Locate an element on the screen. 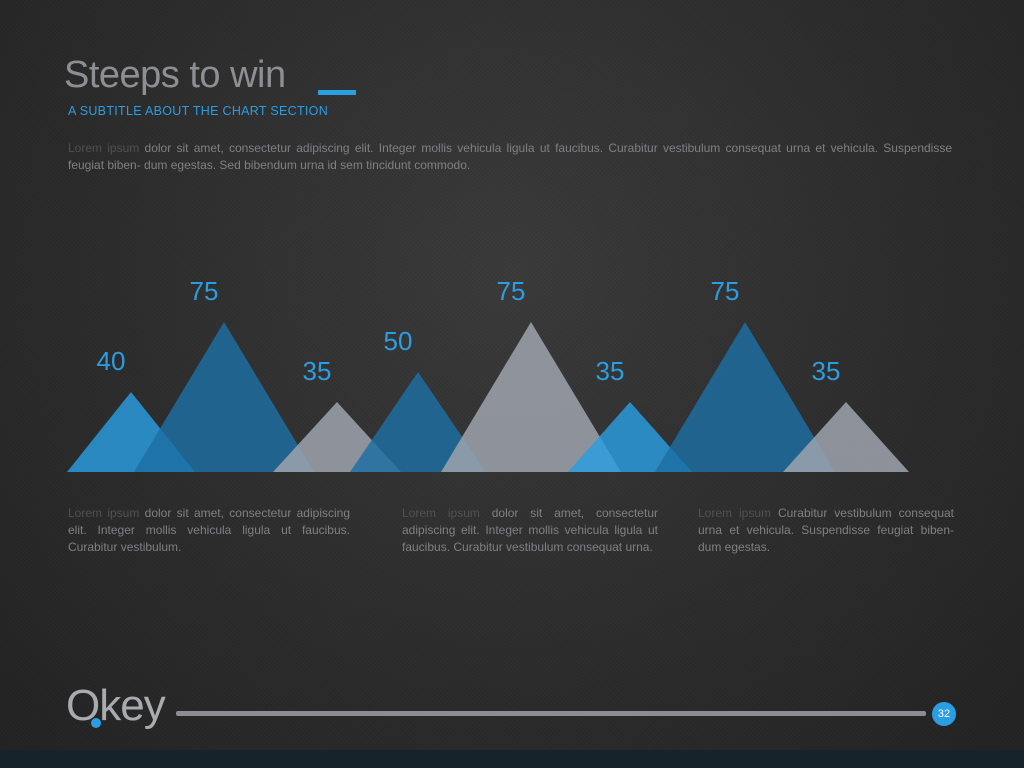 The image size is (1024, 768). page-subtitle: A SUBTITLE ABOUT THE CHART SECTION is located at coordinates (198, 111).